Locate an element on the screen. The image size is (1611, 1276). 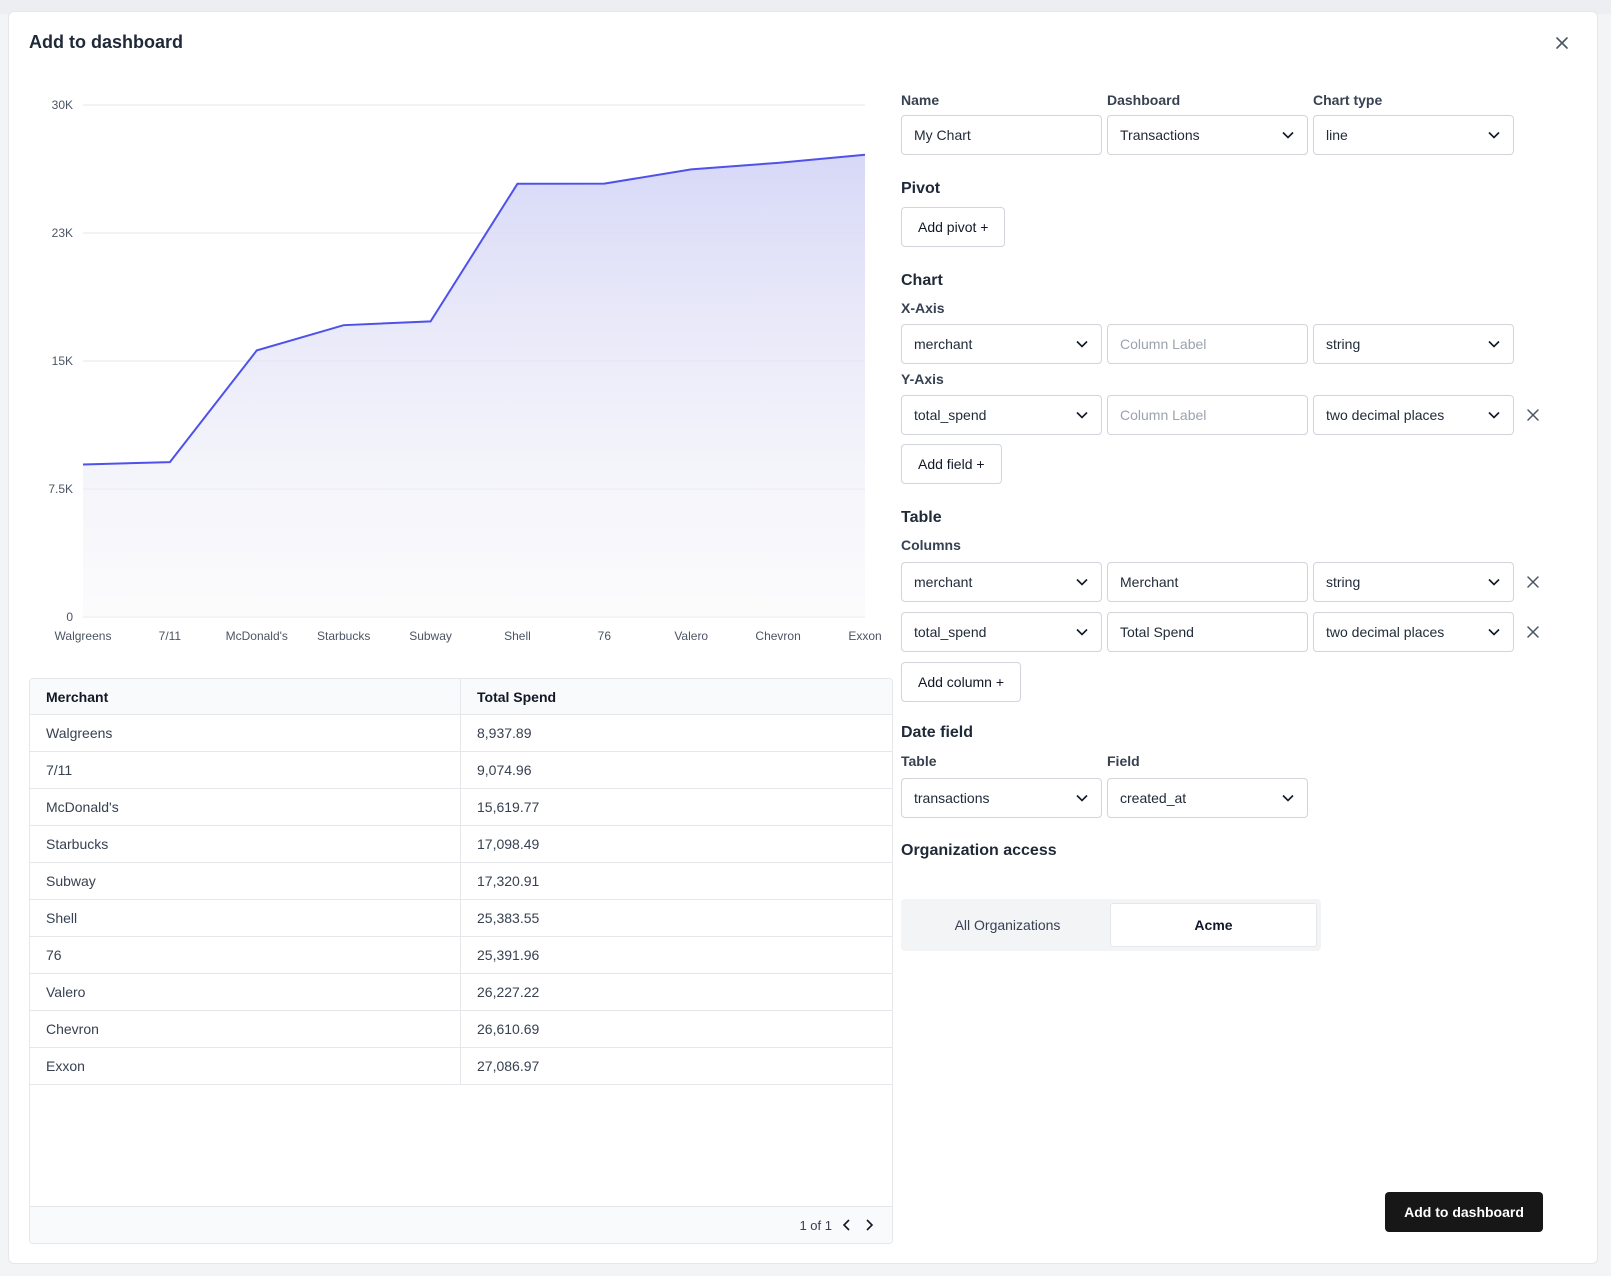
add-to-dashboard-button: Add to dashboard is located at coordinates (1464, 1212).